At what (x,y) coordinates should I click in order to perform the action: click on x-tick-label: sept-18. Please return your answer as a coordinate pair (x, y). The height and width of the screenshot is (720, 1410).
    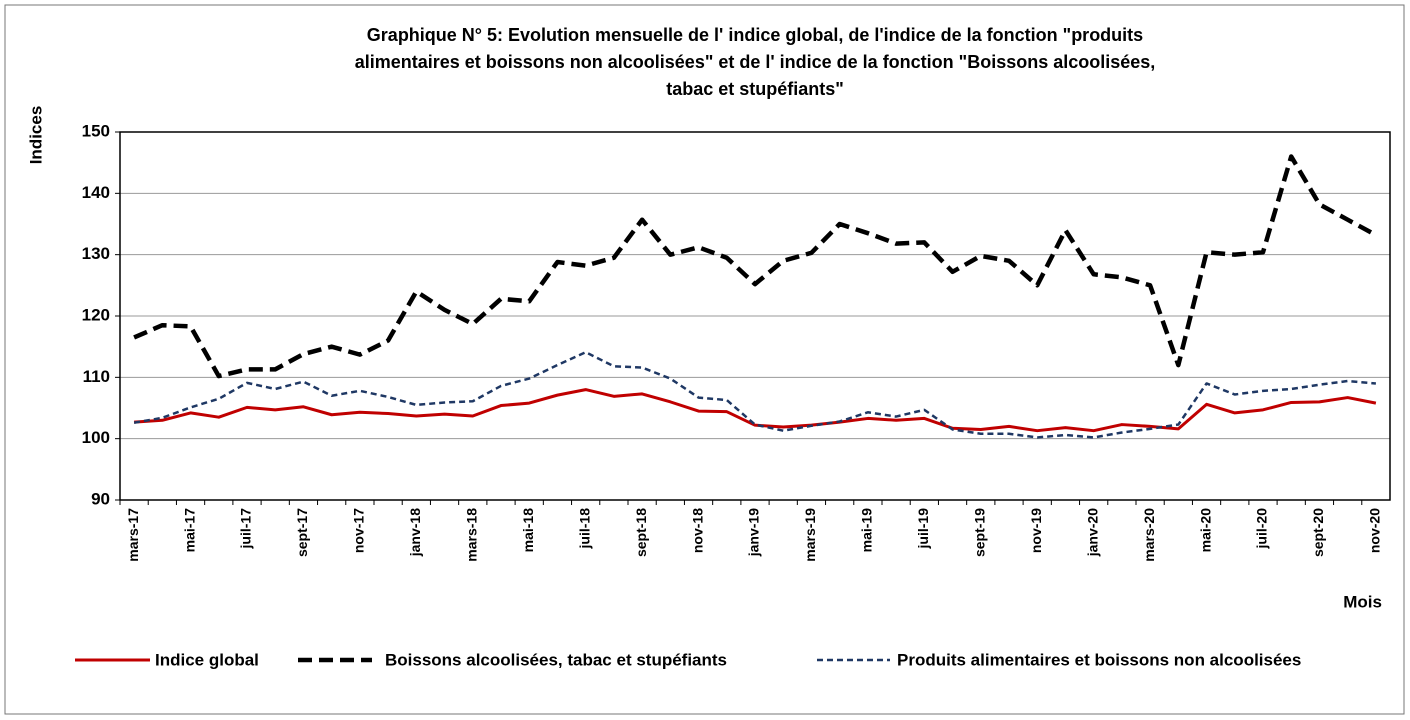
    Looking at the image, I should click on (641, 532).